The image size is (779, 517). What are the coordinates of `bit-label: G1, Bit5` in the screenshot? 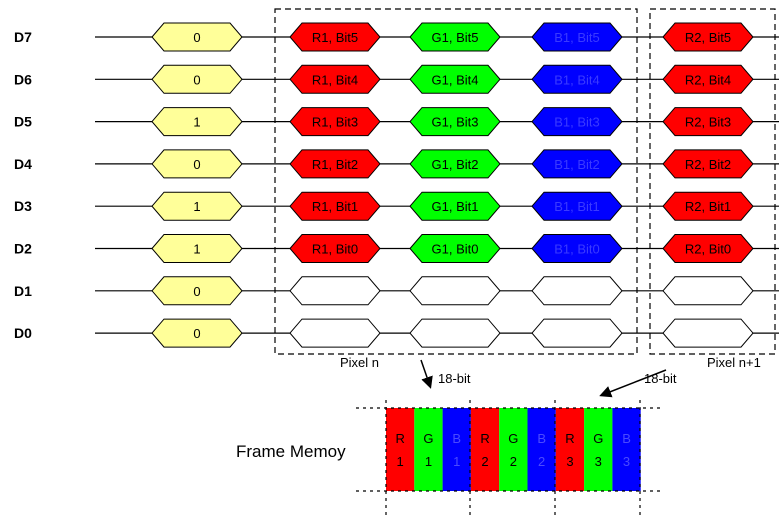 It's located at (455, 37).